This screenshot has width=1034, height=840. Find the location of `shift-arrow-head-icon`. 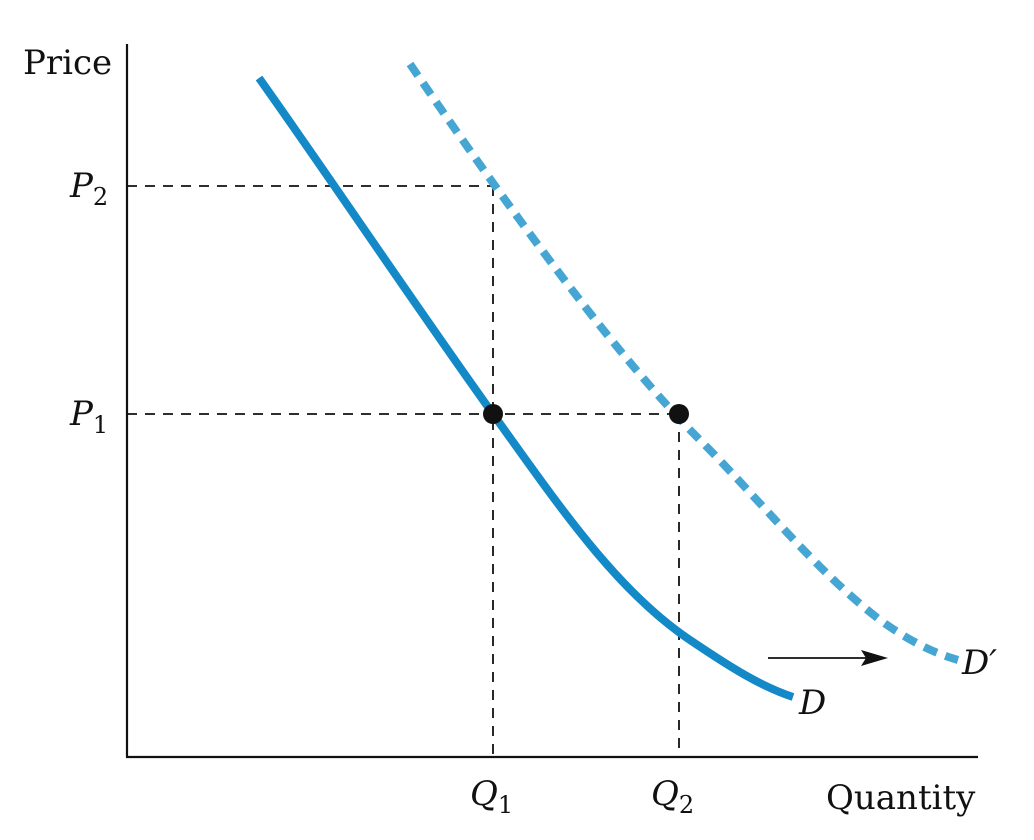

shift-arrow-head-icon is located at coordinates (874, 658).